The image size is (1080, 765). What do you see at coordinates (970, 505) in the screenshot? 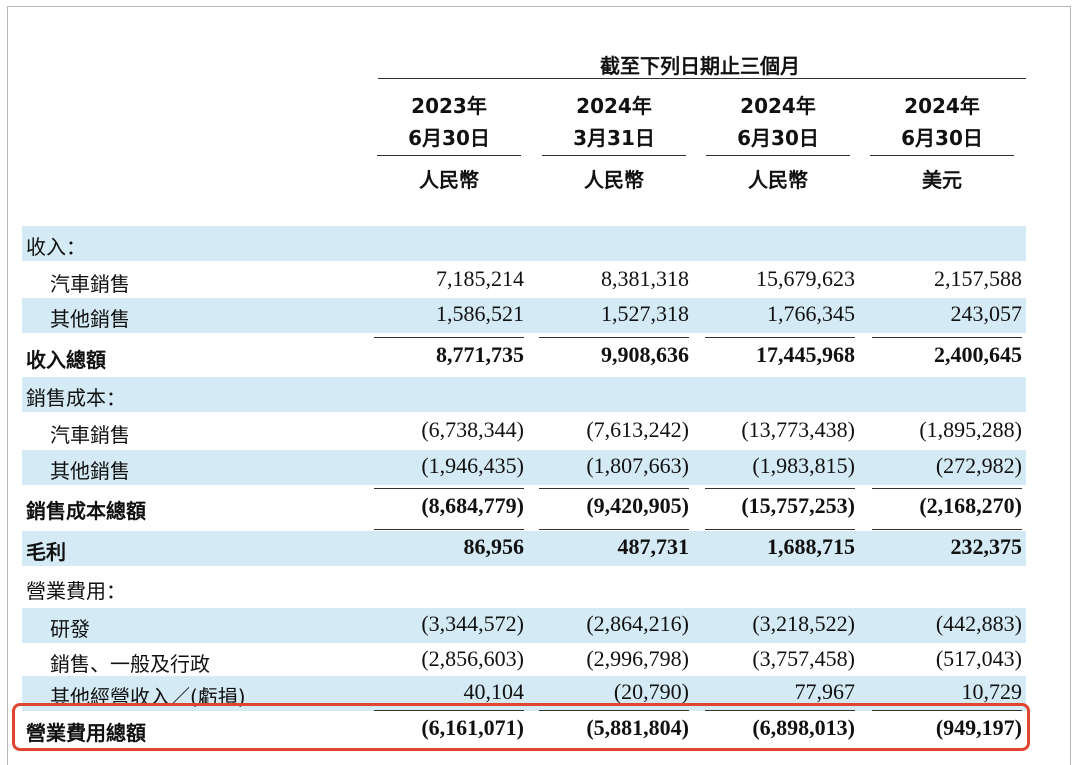
I see `cell-value: (2,168,270)` at bounding box center [970, 505].